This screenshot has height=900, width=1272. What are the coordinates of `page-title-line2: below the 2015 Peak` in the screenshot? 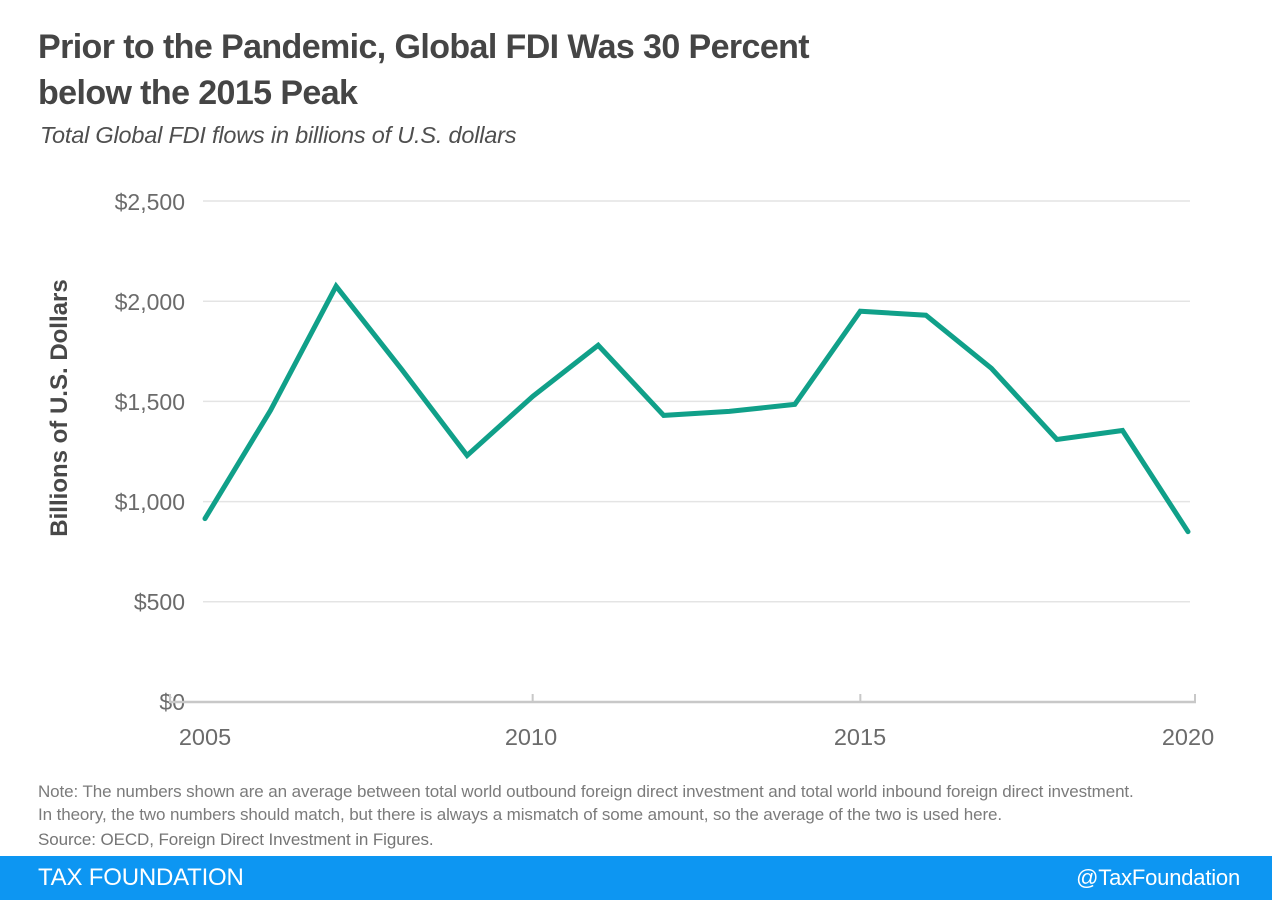 It's located at (198, 93).